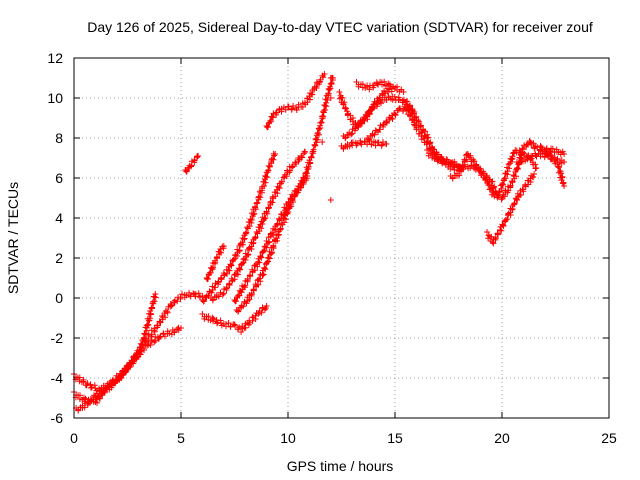  I want to click on y-tick-label: 0, so click(59, 298).